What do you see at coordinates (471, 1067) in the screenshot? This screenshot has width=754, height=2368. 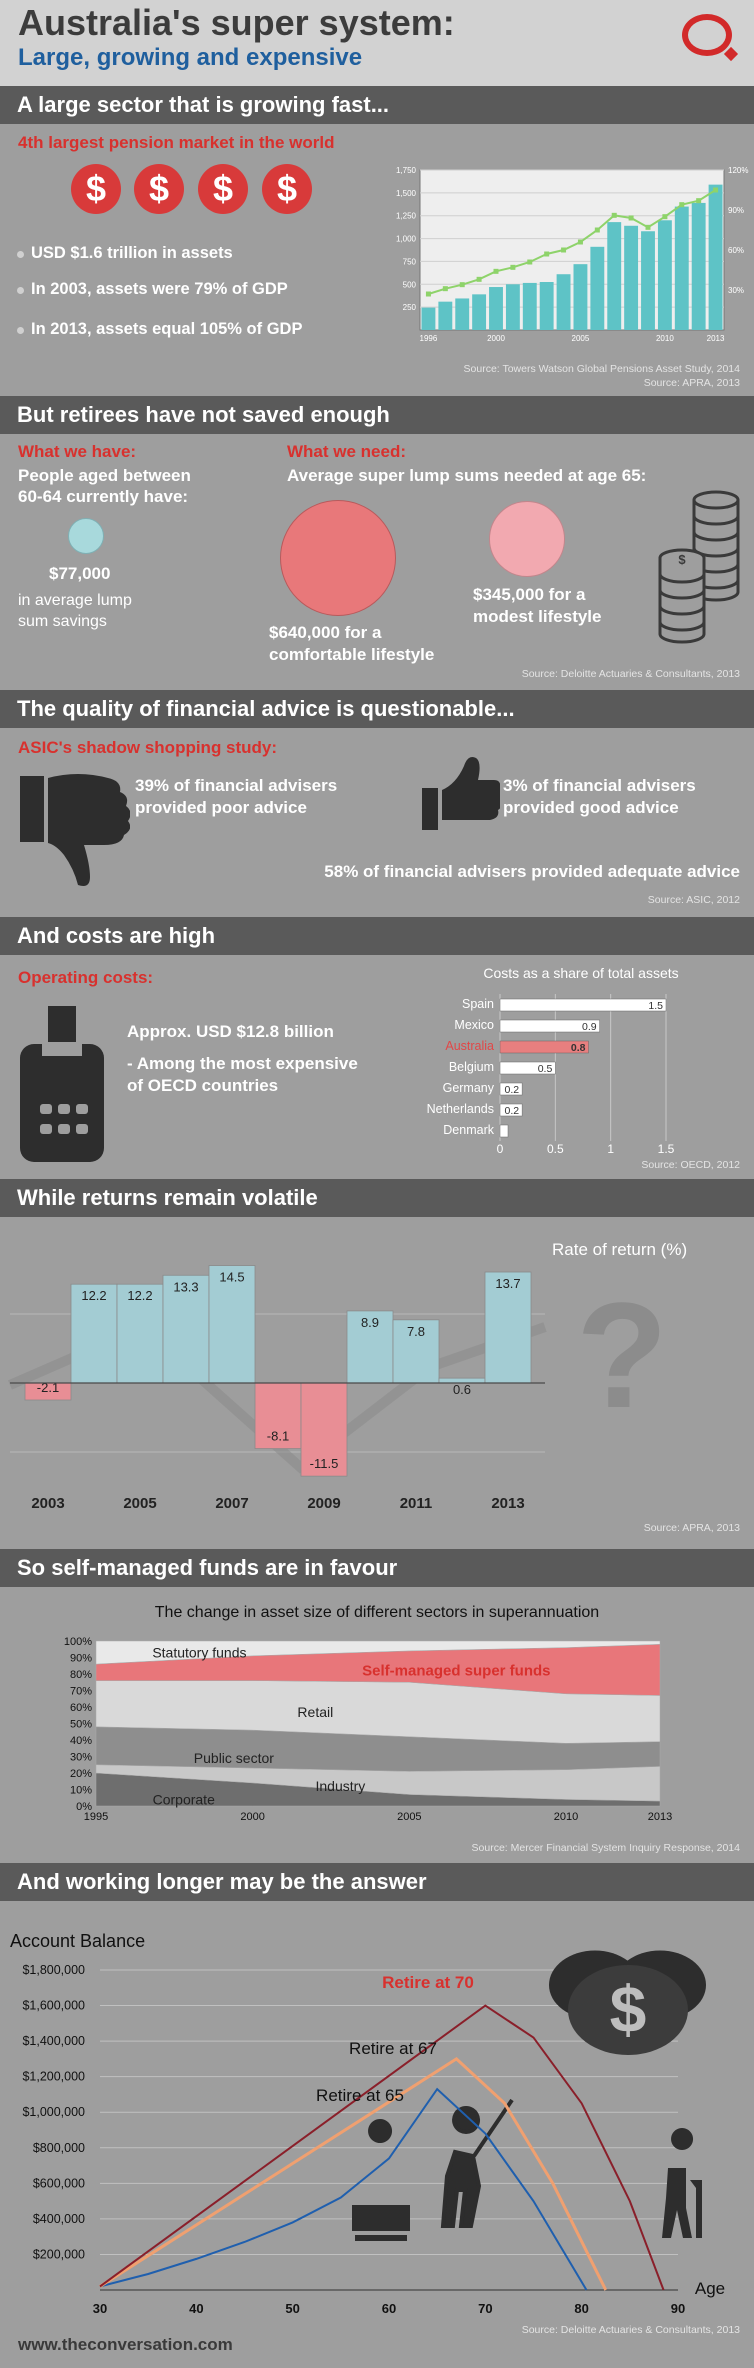 I see `costs-category-label: Belgium` at bounding box center [471, 1067].